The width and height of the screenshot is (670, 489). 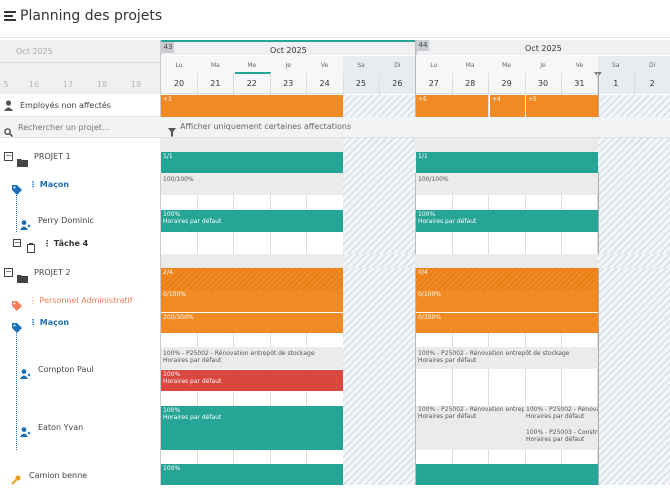 I want to click on search-icon, so click(x=9, y=131).